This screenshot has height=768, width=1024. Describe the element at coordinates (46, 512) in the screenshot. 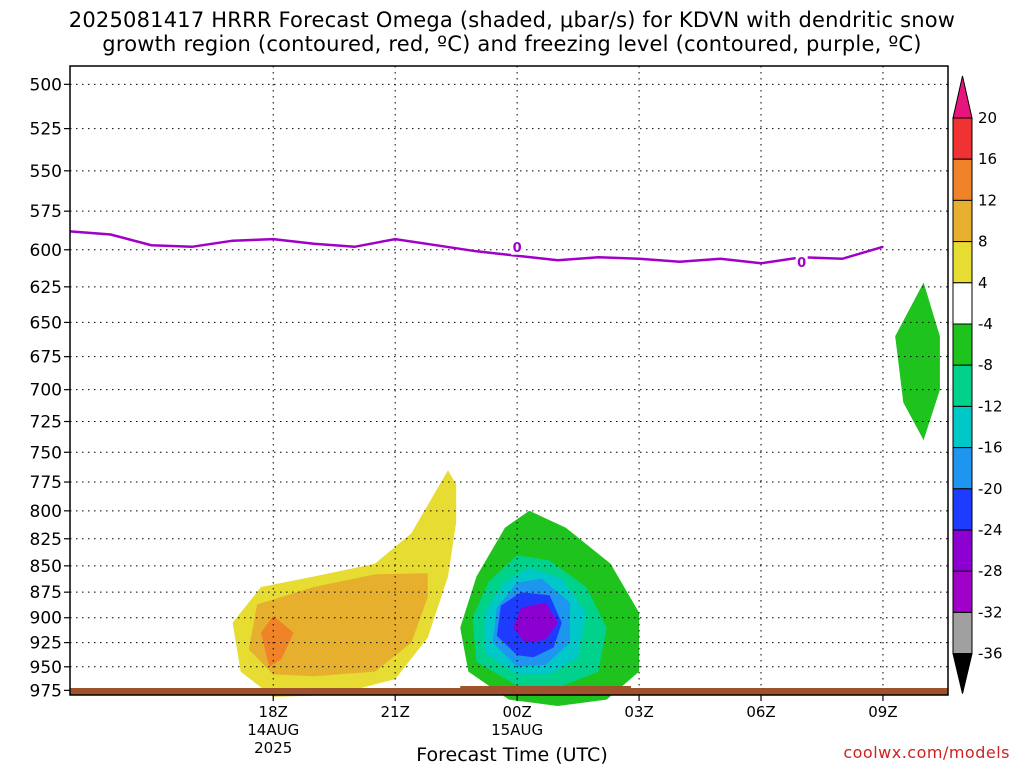

I see `y-tick-label: 800` at that location.